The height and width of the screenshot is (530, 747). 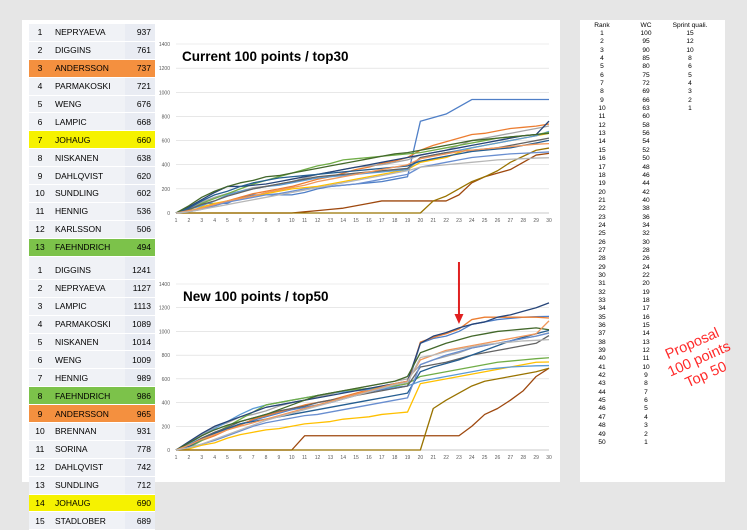 What do you see at coordinates (602, 42) in the screenshot?
I see `proposal-rank-cell: 2` at bounding box center [602, 42].